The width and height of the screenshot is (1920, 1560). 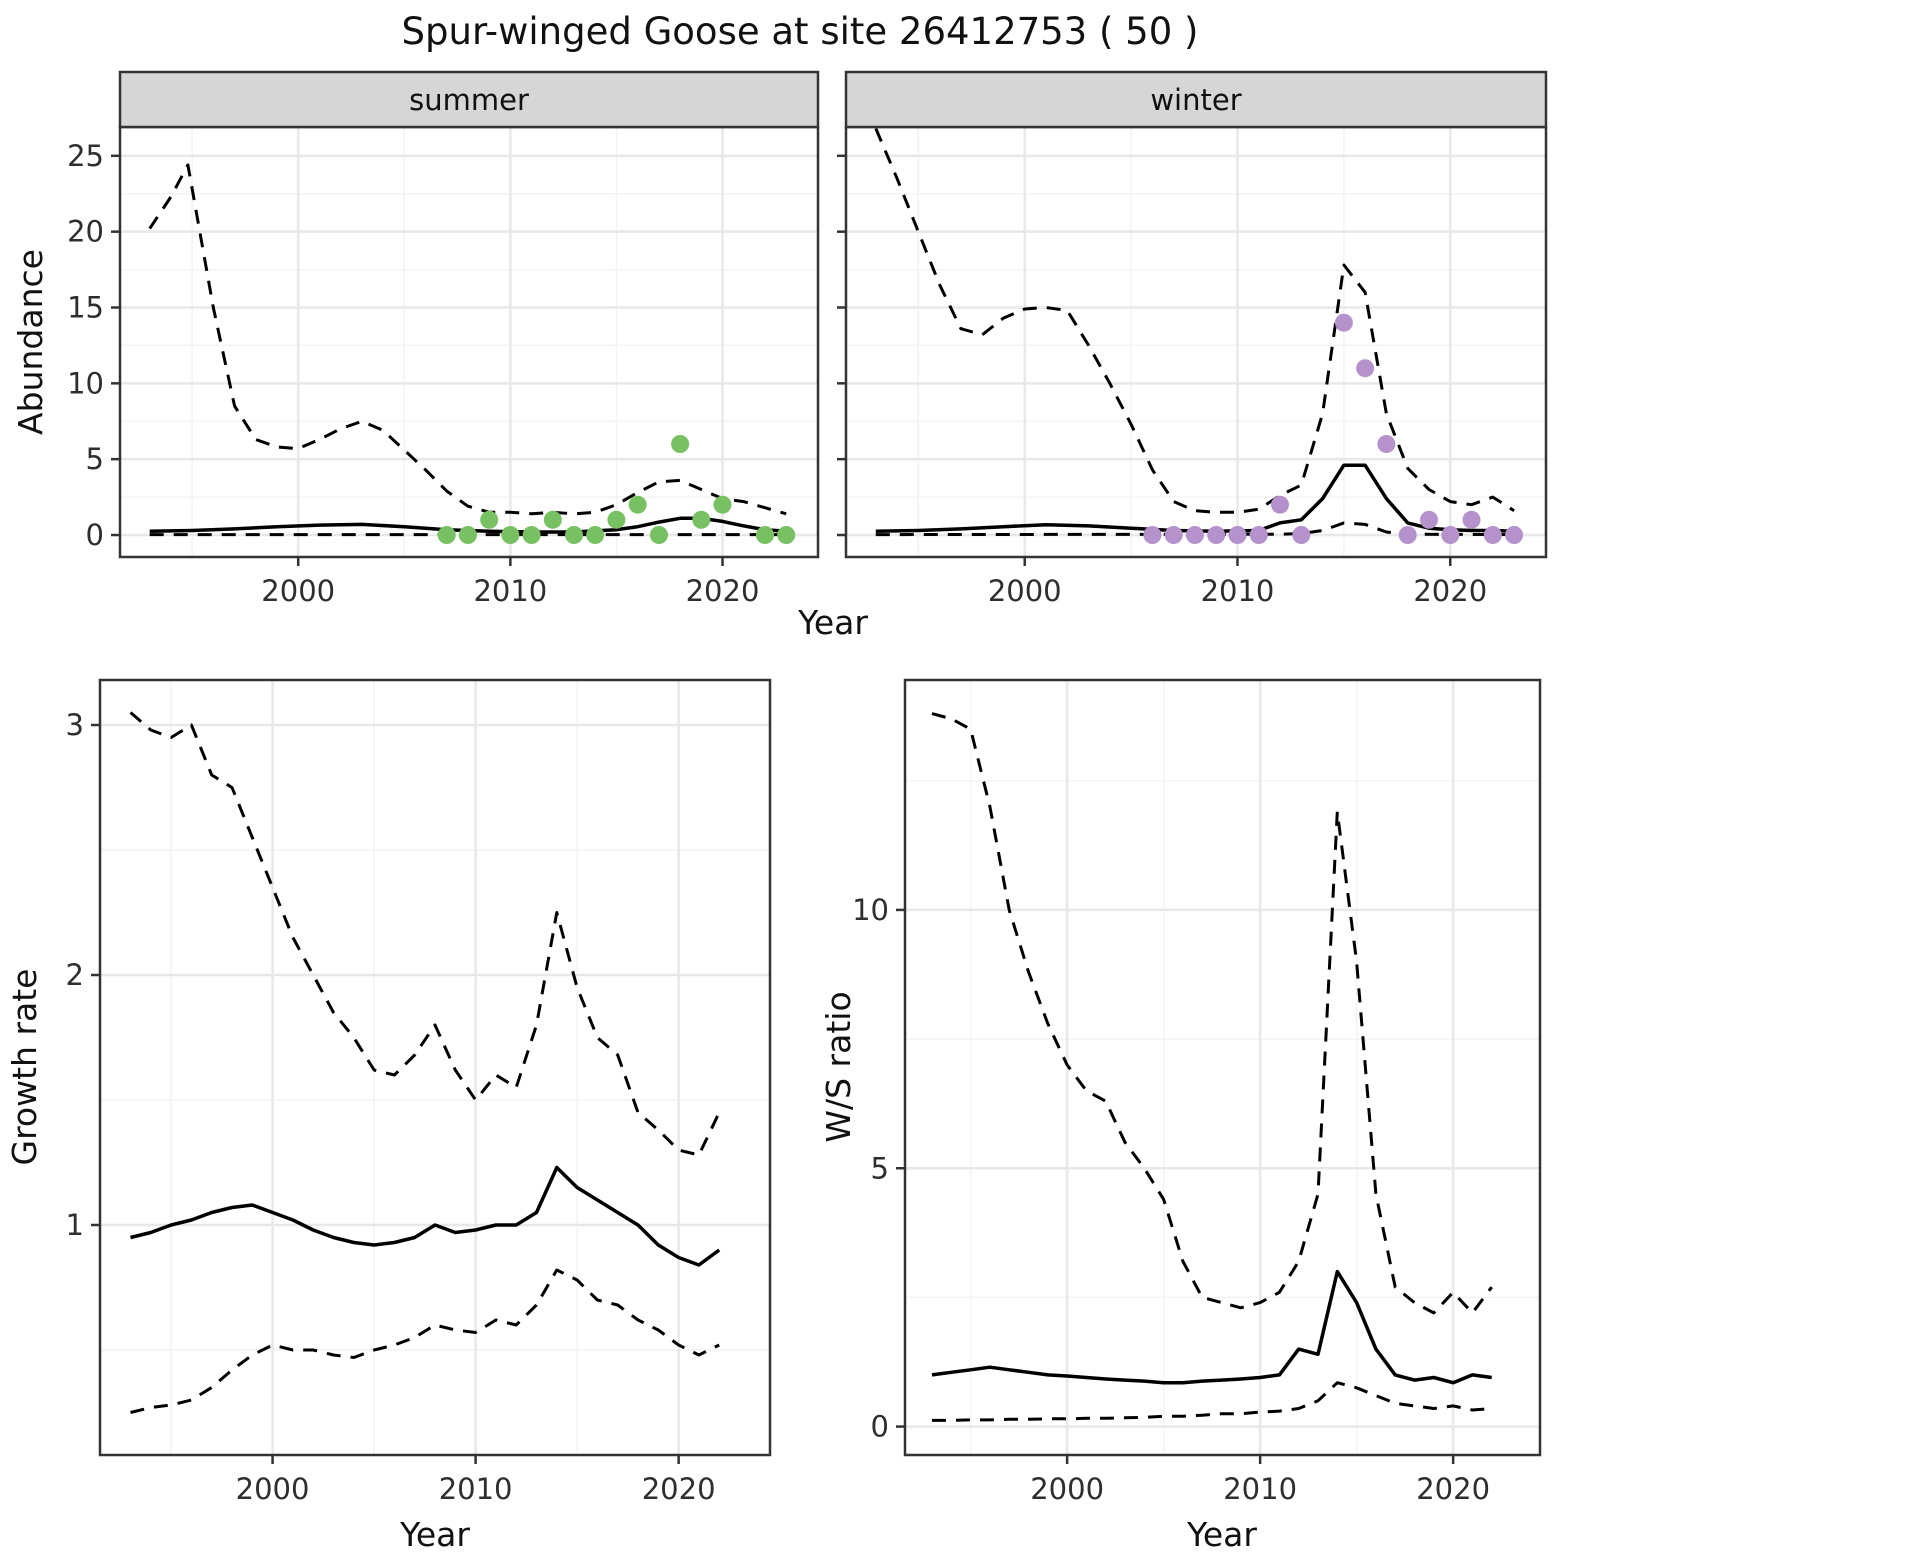 I want to click on growth-rate-axis-title: Growth rate, so click(x=24, y=1067).